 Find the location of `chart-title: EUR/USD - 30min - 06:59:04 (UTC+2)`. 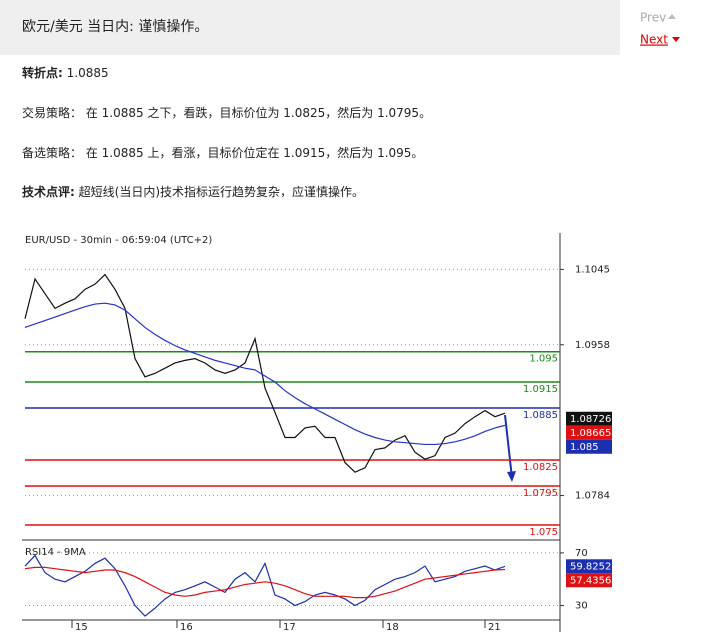

chart-title: EUR/USD - 30min - 06:59:04 (UTC+2) is located at coordinates (118, 240).